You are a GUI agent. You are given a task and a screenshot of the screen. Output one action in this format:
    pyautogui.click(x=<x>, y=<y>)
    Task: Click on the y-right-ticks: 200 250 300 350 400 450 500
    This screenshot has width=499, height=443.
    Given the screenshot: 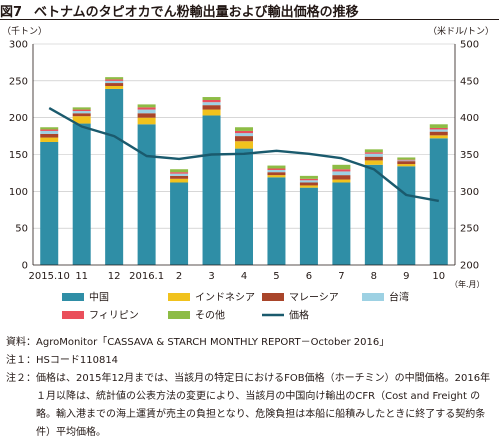 What is the action you would take?
    pyautogui.click(x=469, y=156)
    